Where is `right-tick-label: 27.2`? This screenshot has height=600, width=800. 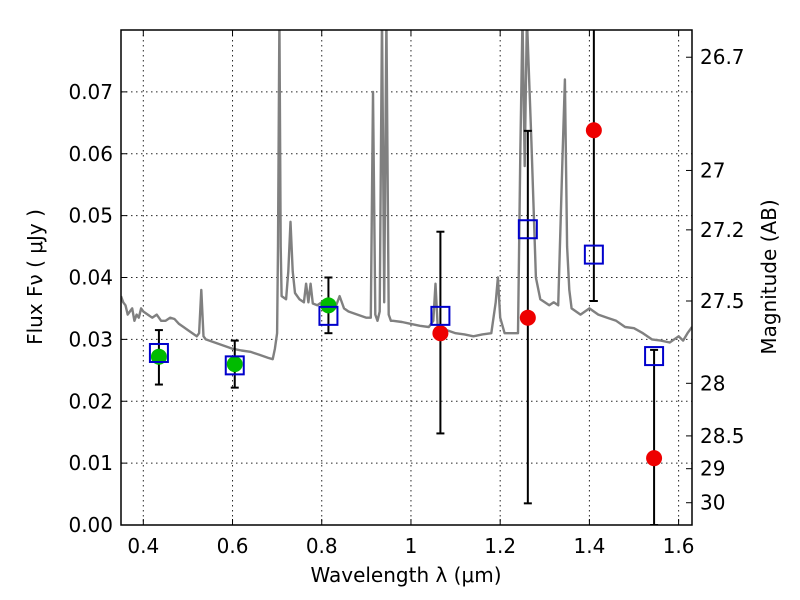 right-tick-label: 27.2 is located at coordinates (722, 230).